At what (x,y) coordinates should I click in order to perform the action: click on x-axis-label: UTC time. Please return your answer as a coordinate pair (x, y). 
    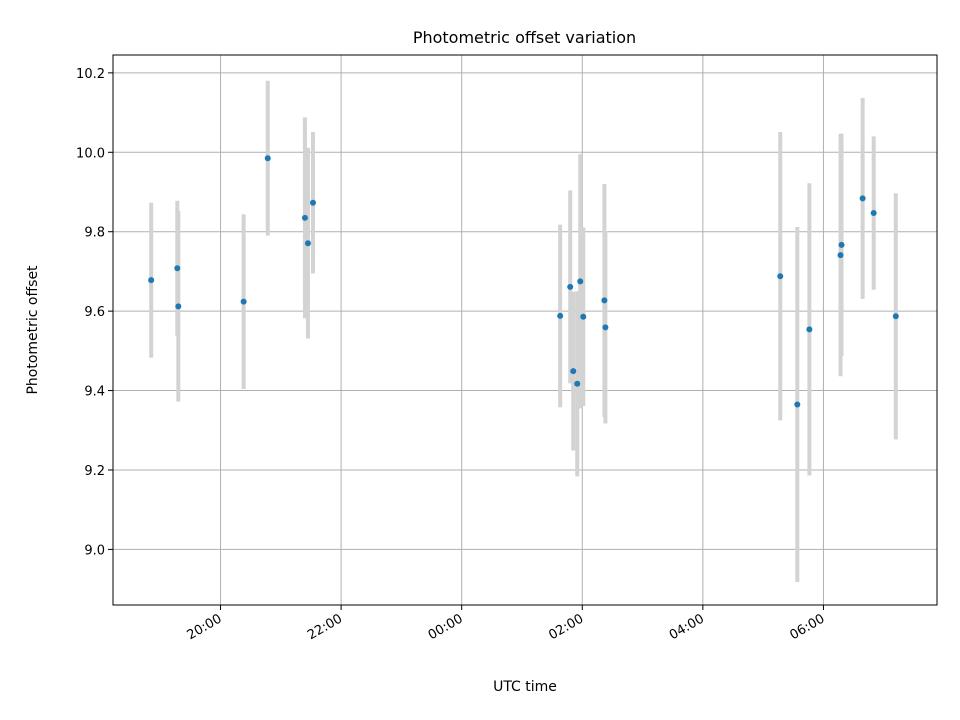
    Looking at the image, I should click on (525, 687).